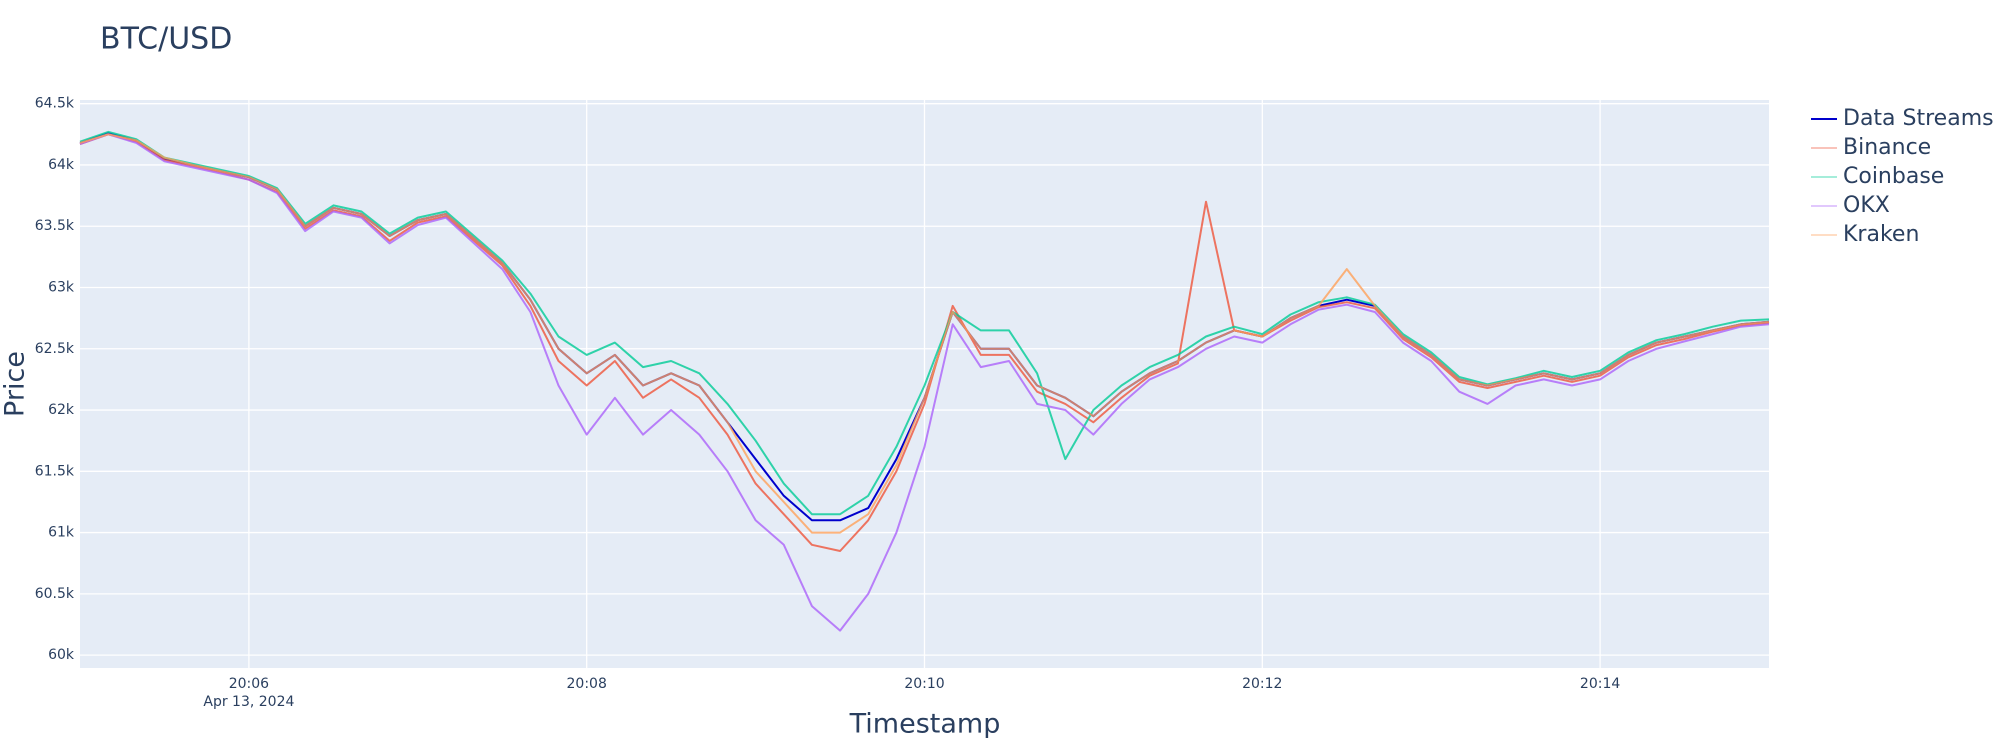  What do you see at coordinates (55, 104) in the screenshot?
I see `y-tick-label: 64.5k` at bounding box center [55, 104].